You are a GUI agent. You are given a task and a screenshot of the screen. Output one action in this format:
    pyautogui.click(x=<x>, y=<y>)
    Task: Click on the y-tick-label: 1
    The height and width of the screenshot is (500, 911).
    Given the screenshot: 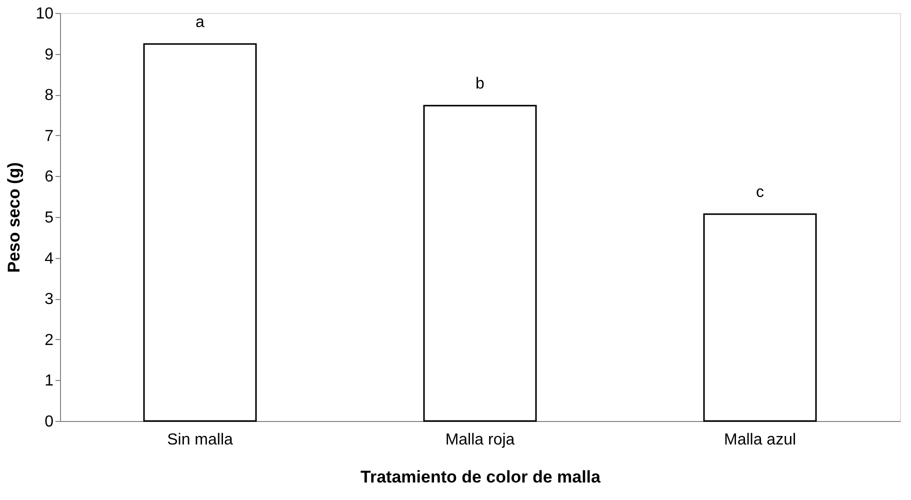 What is the action you would take?
    pyautogui.click(x=49, y=381)
    